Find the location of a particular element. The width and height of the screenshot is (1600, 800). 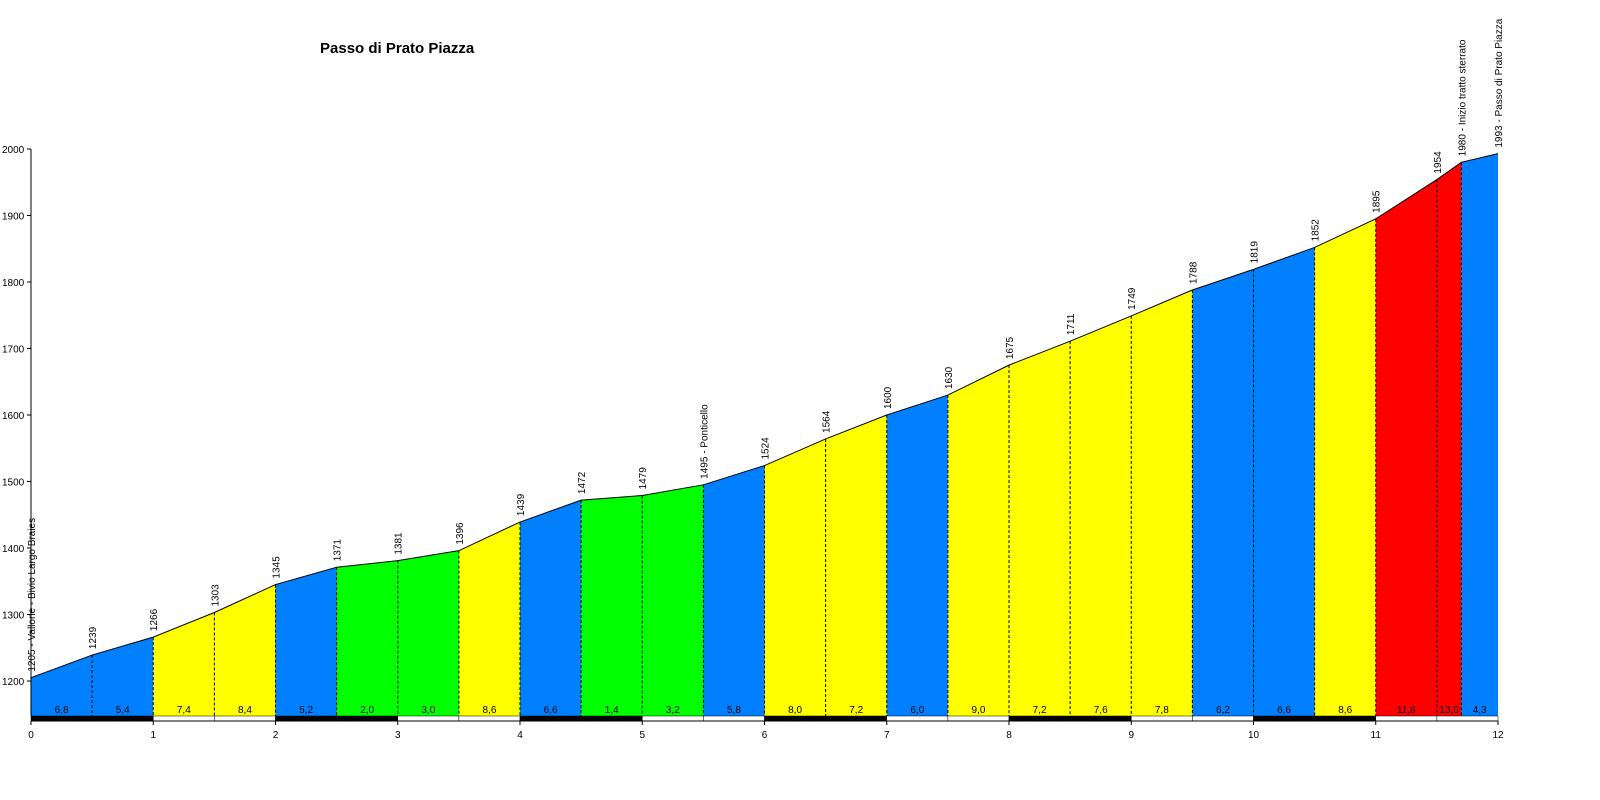

altitude-label: 1239 is located at coordinates (93, 637).